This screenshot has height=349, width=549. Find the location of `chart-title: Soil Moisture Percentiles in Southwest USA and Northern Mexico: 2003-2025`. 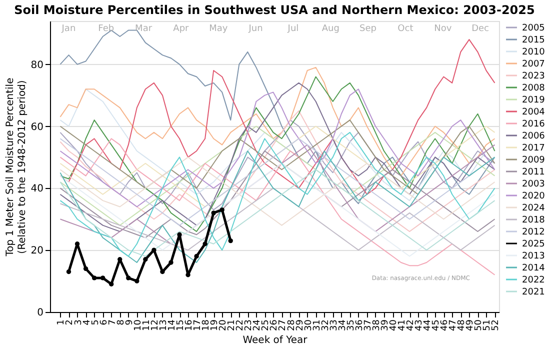

chart-title: Soil Moisture Percentiles in Southwest USA and Northern Mexico: 2003-2025 is located at coordinates (274, 10).